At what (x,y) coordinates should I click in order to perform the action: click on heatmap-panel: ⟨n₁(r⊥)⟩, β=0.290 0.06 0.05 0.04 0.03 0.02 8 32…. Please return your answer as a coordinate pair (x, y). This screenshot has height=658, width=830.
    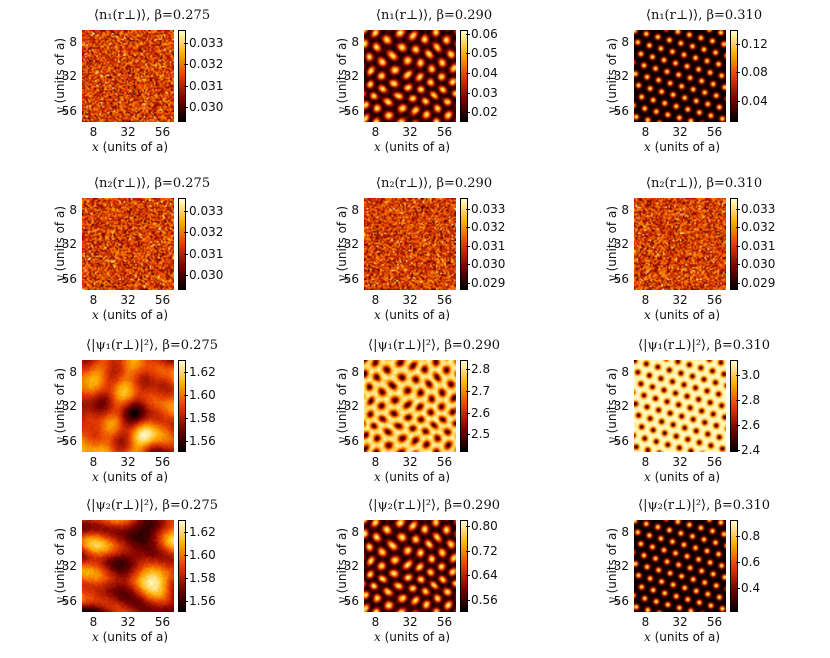
    Looking at the image, I should click on (450, 88).